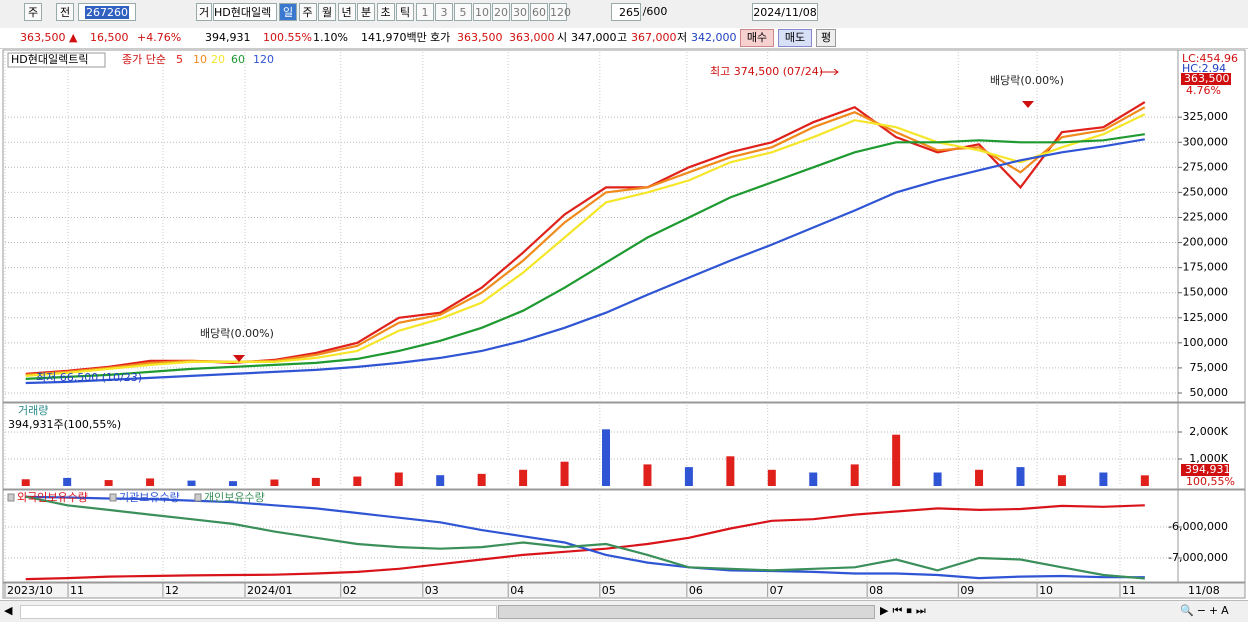 The image size is (1248, 622). Describe the element at coordinates (967, 590) in the screenshot. I see `x-tick-label: 09` at that location.